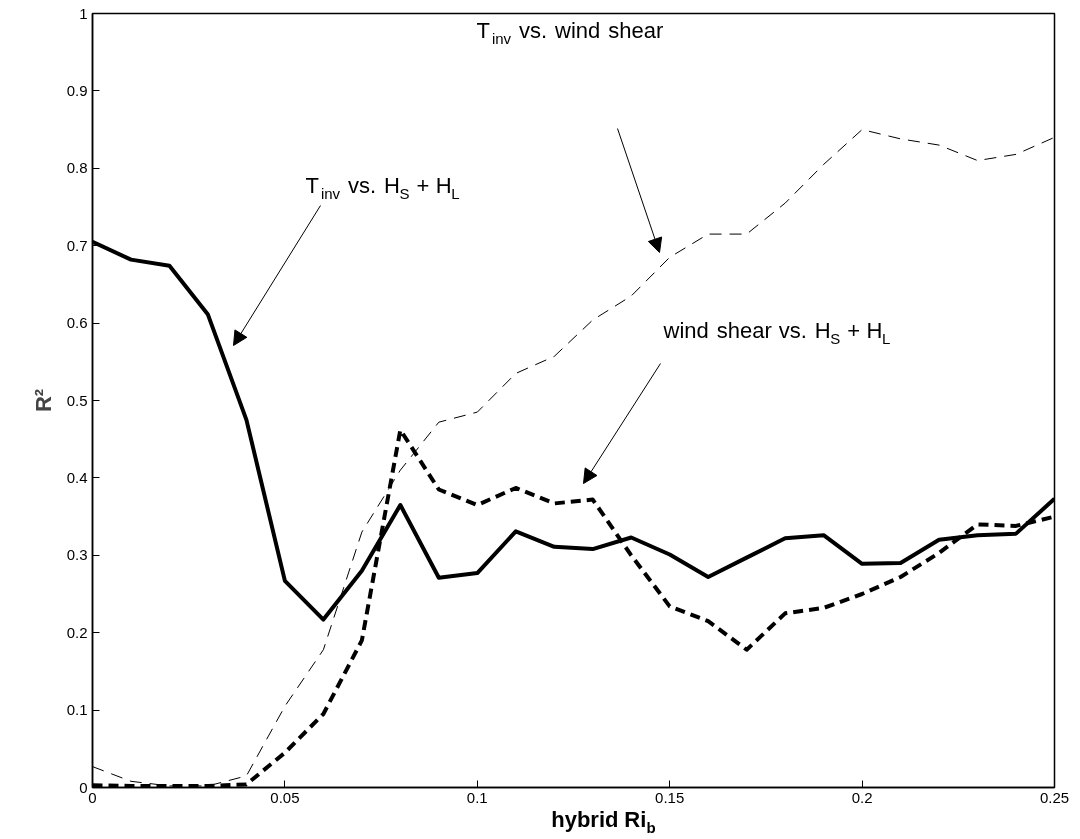 Image resolution: width=1080 pixels, height=839 pixels. Describe the element at coordinates (77, 168) in the screenshot. I see `y-tick-label: 0.8` at that location.